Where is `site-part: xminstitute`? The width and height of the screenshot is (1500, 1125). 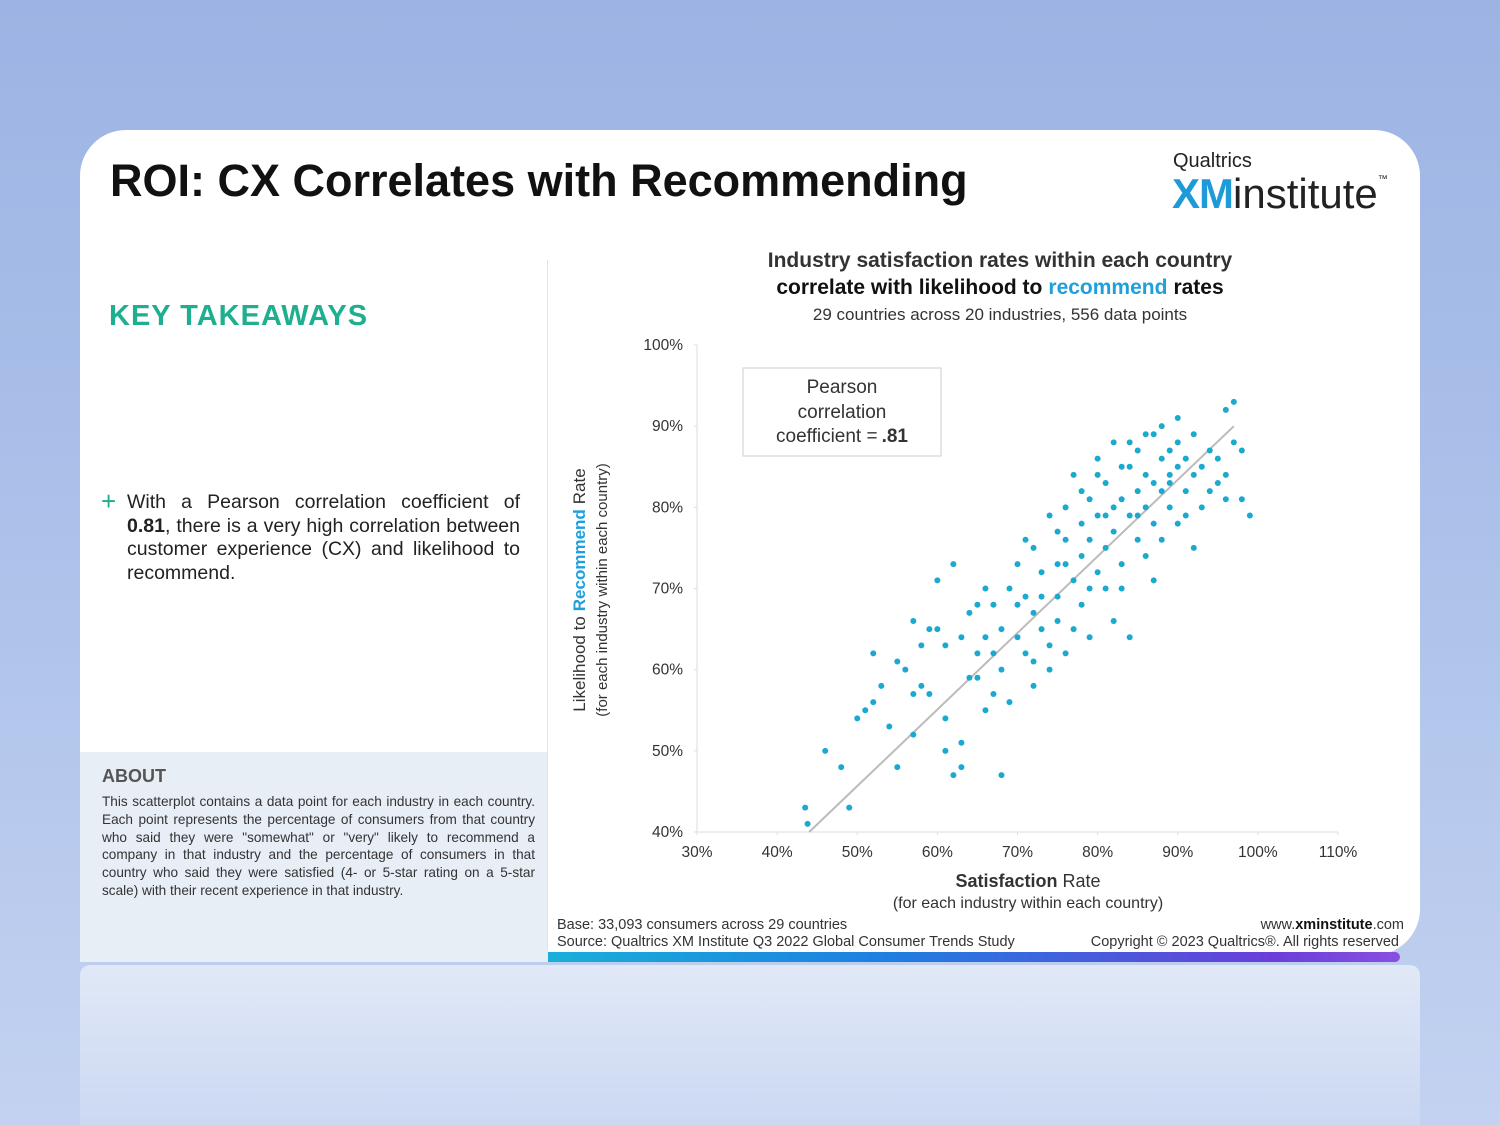 site-part: xminstitute is located at coordinates (1333, 925).